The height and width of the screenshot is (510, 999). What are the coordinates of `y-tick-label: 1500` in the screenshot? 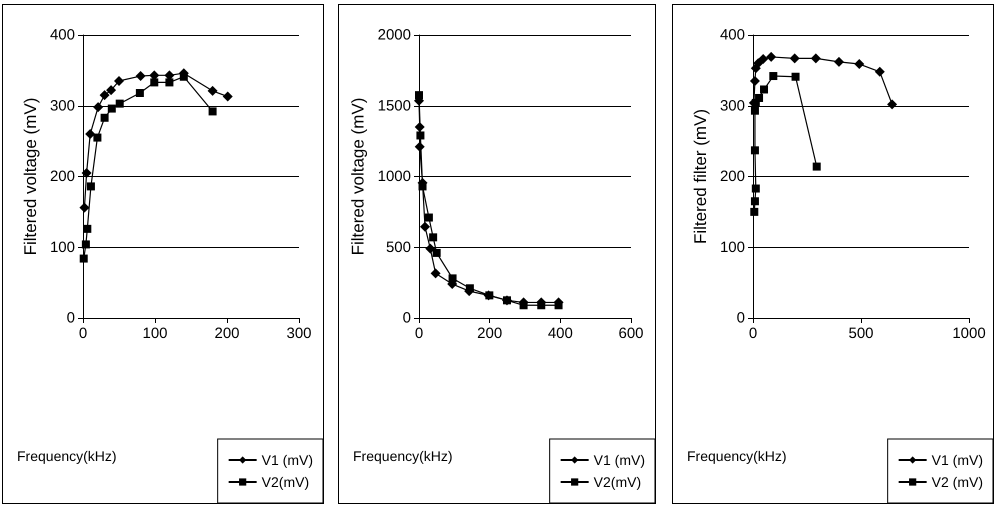 It's located at (394, 105).